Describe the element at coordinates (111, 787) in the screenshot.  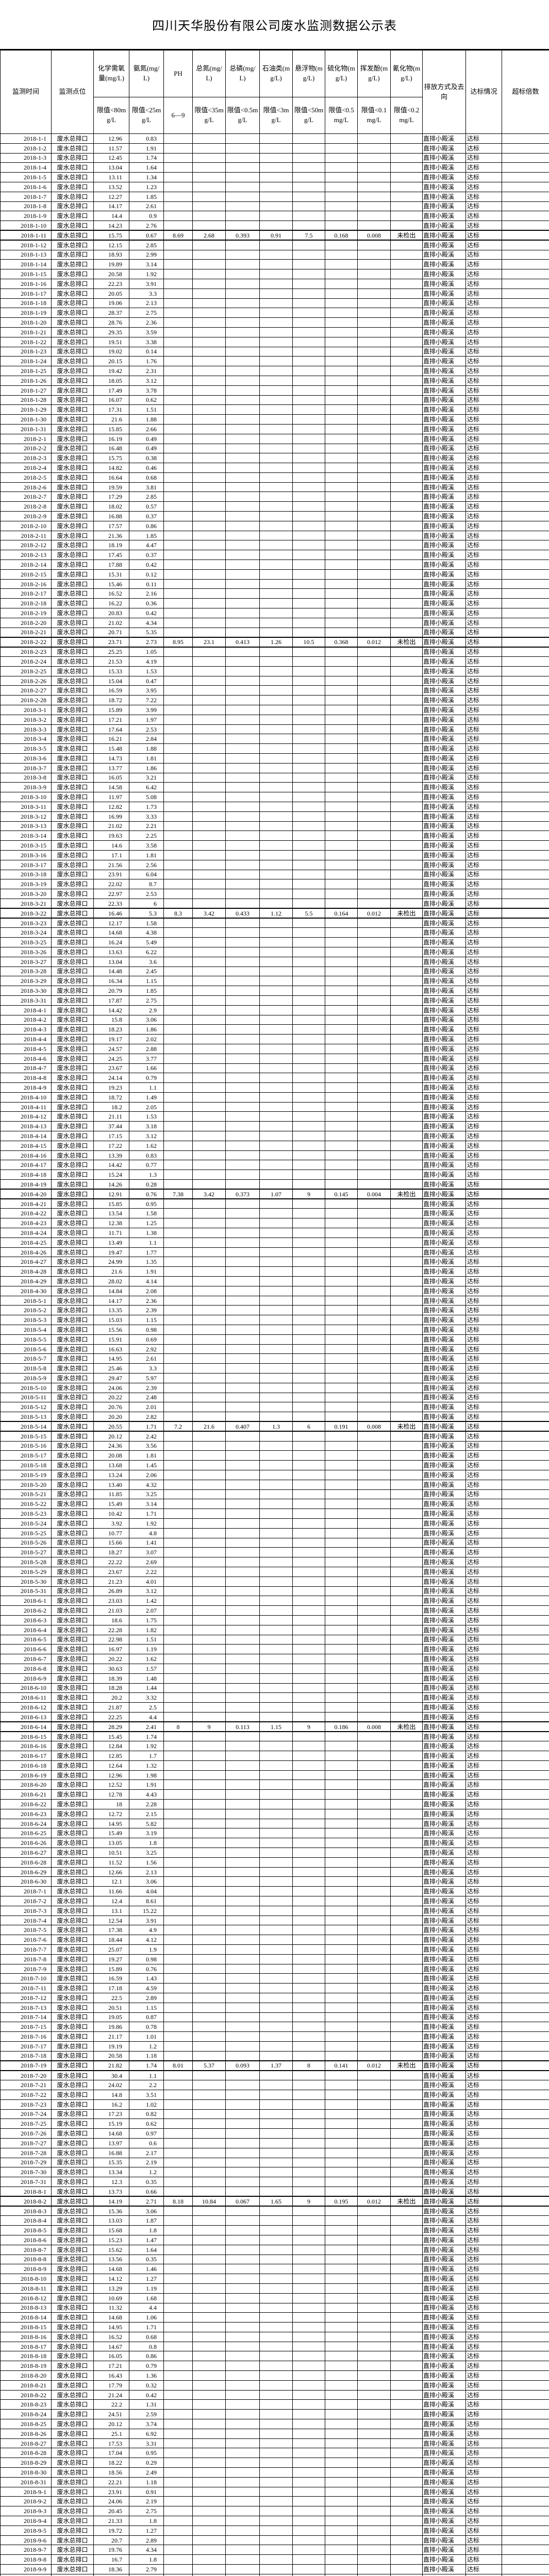
I see `cell-cod: 14.58` at that location.